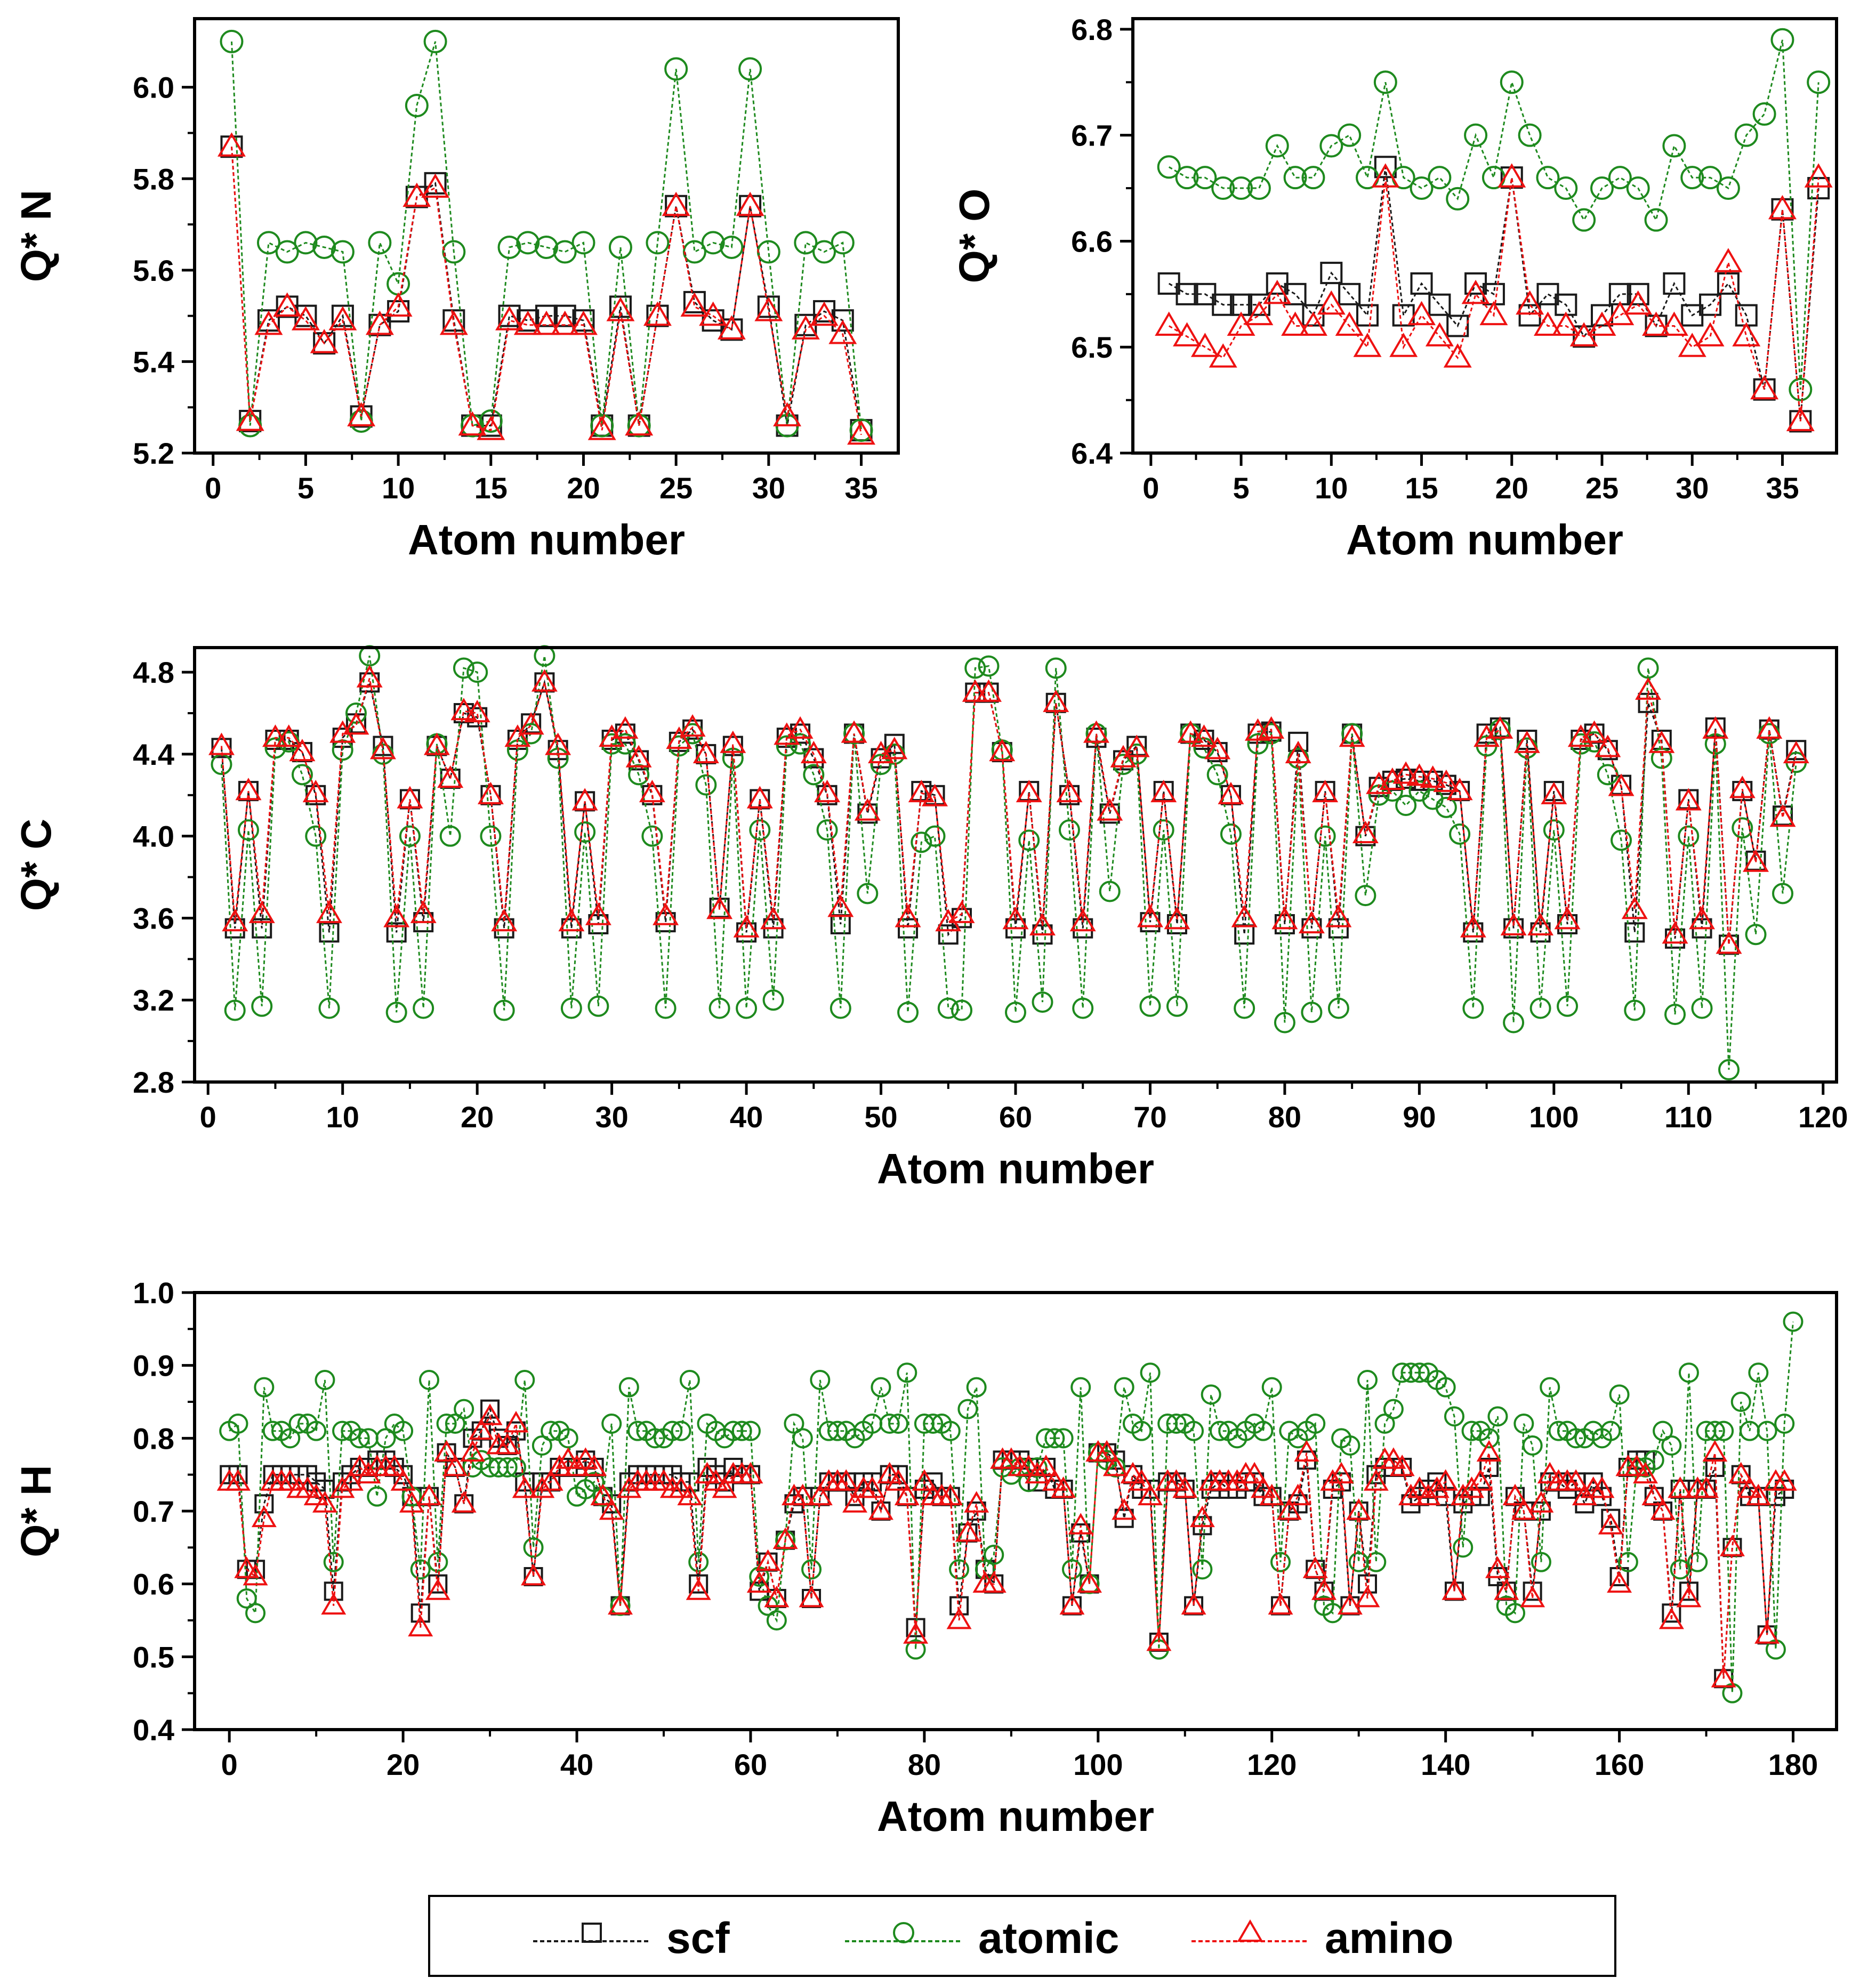 This screenshot has height=1986, width=1876. Describe the element at coordinates (1511, 488) in the screenshot. I see `x-tick-label-o-4: 20` at that location.